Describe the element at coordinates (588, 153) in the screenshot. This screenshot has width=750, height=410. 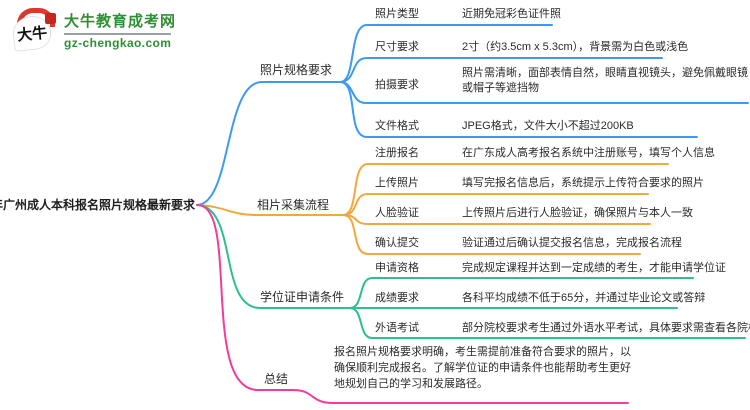
I see `row-value: 在广东成人高考报名系统中注册账号，填写个人信息` at that location.